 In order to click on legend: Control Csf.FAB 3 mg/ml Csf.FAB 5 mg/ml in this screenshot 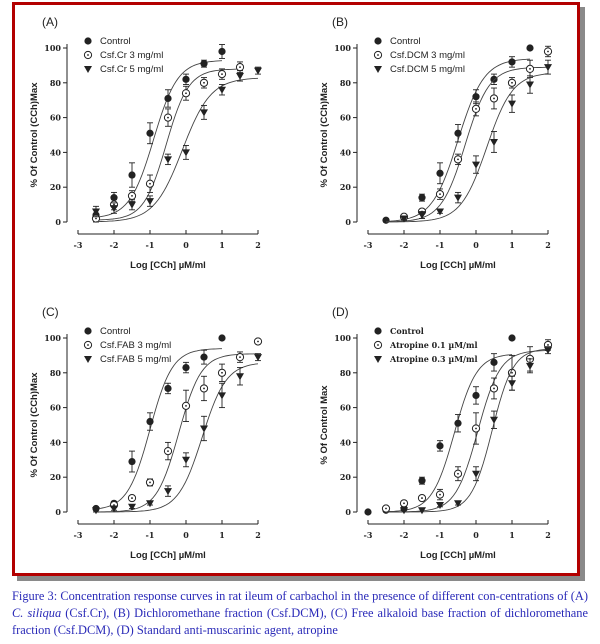, I will do `click(127, 345)`.